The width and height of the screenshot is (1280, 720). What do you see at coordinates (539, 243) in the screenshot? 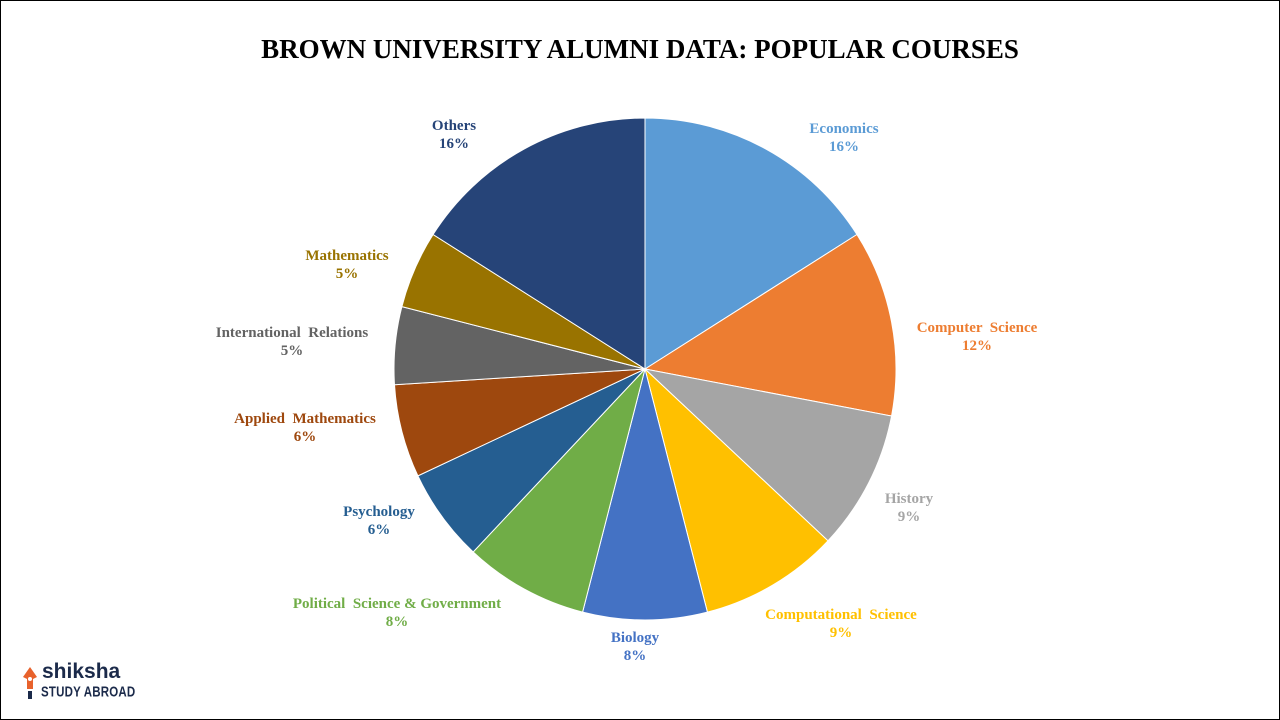
I see `pie-slice-others` at bounding box center [539, 243].